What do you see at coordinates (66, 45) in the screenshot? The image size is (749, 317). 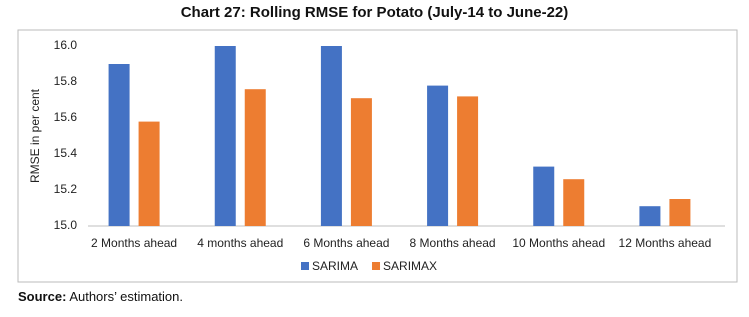 I see `y-tick-label: 16.0` at bounding box center [66, 45].